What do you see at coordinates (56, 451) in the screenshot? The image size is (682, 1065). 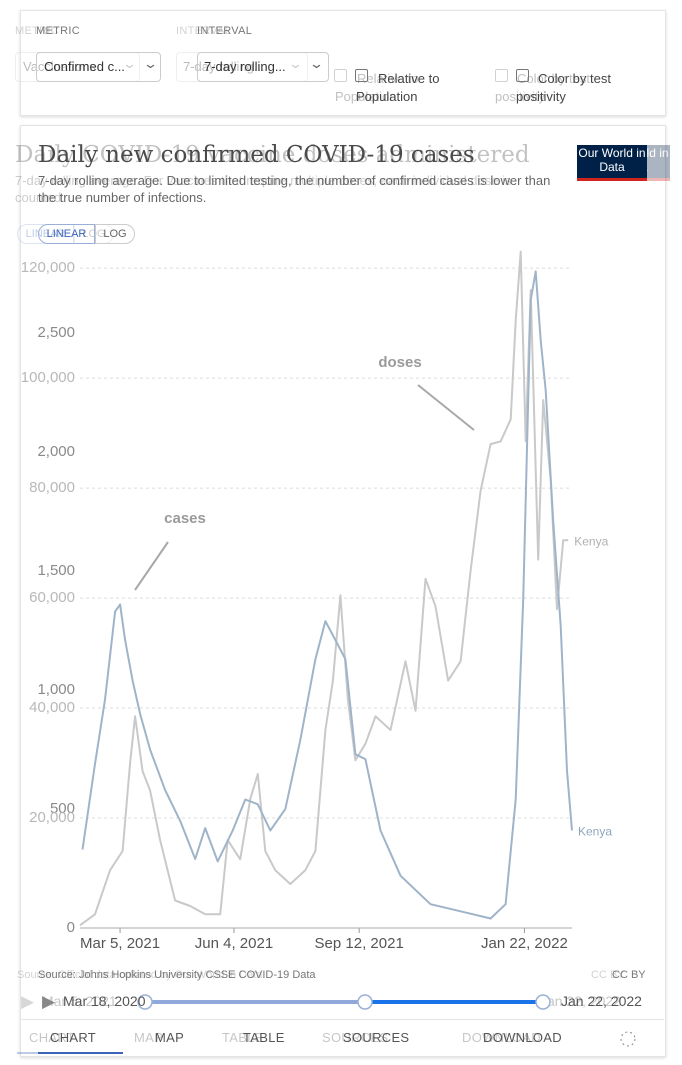 I see `y-tick-label: 2,000` at bounding box center [56, 451].